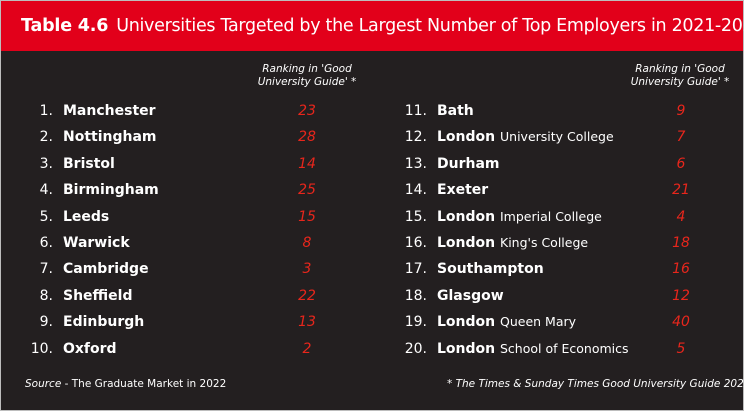 The image size is (744, 411). Describe the element at coordinates (46, 163) in the screenshot. I see `row-rank: 3.` at that location.